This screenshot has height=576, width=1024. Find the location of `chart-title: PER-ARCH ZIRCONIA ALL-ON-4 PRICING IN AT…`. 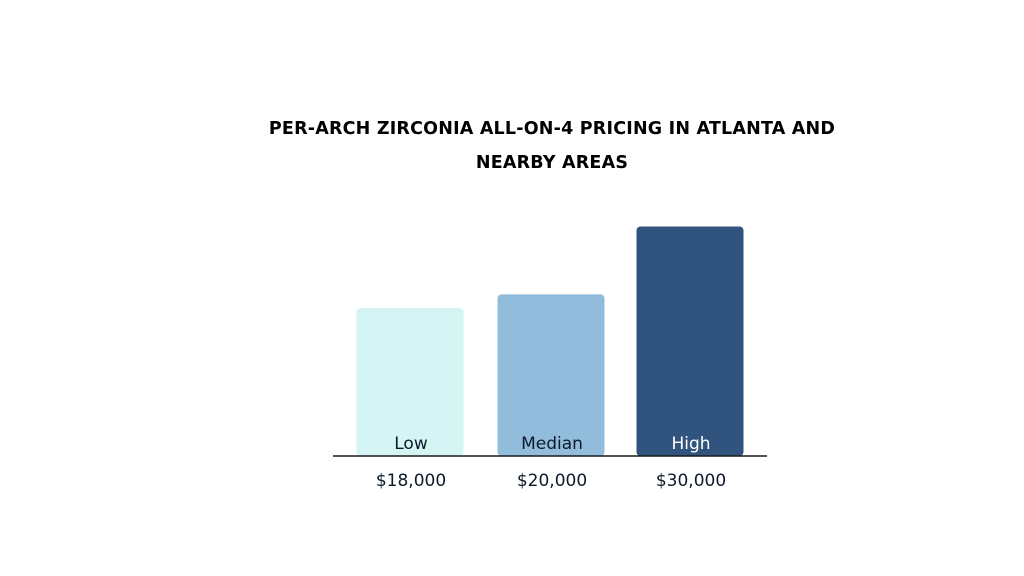

chart-title: PER-ARCH ZIRCONIA ALL-ON-4 PRICING IN AT… is located at coordinates (552, 146).